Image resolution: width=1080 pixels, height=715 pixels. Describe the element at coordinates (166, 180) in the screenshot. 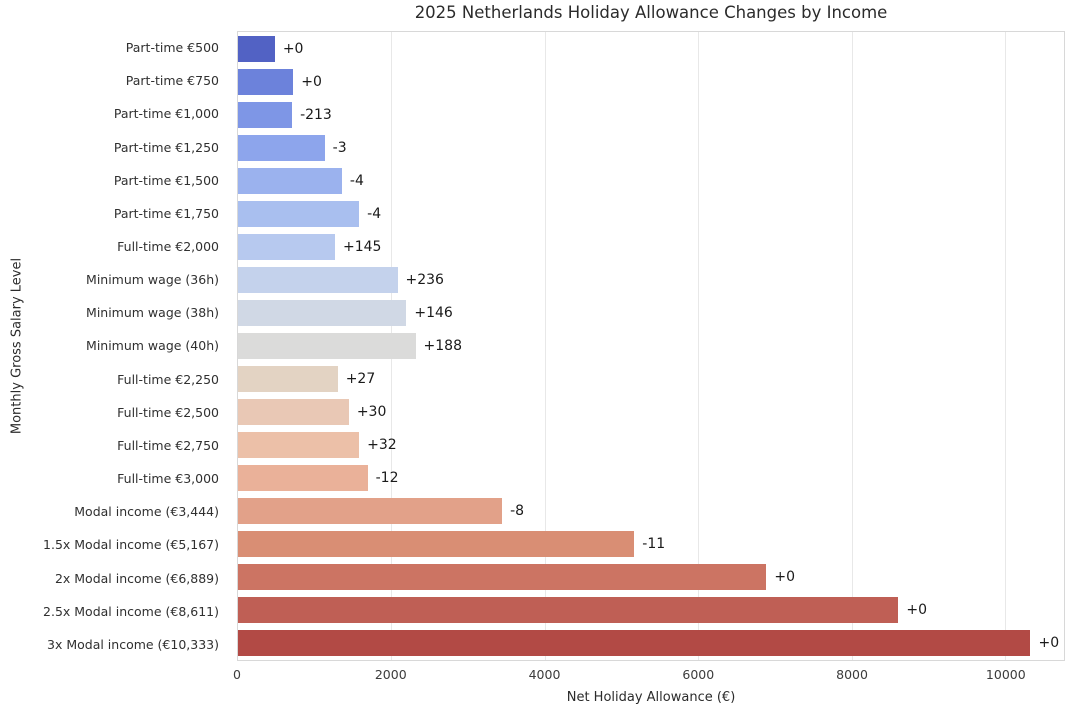

I see `category-label: Part-time €1,500` at that location.